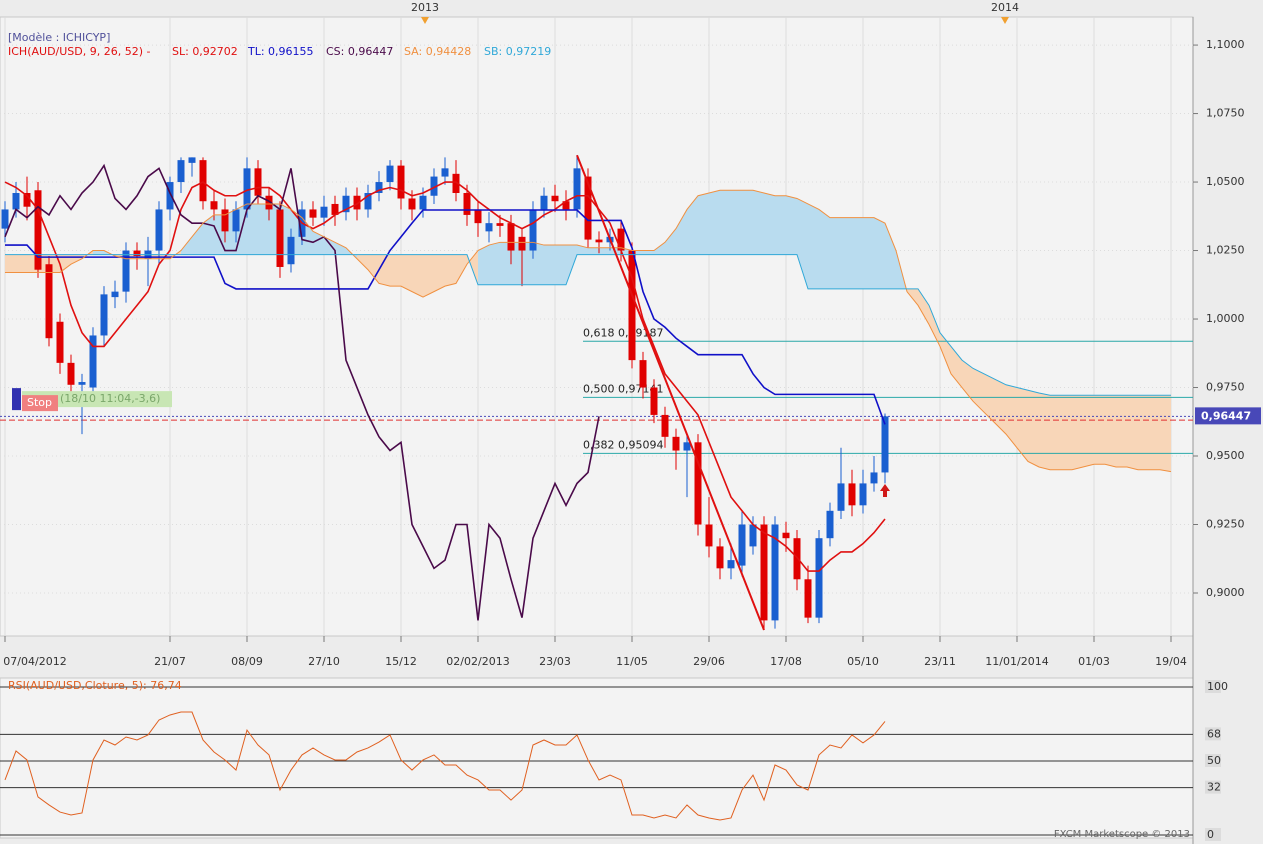 This screenshot has width=1263, height=844. I want to click on x-tick-label: 17/08, so click(786, 661).